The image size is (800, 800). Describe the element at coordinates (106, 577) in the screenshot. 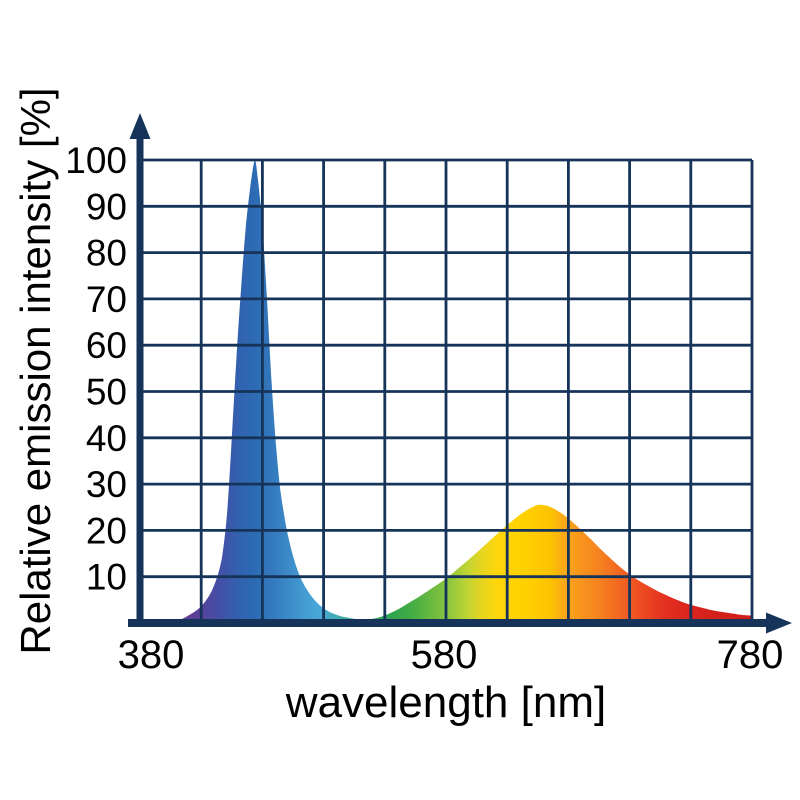

I see `y-tick-label: 10` at that location.